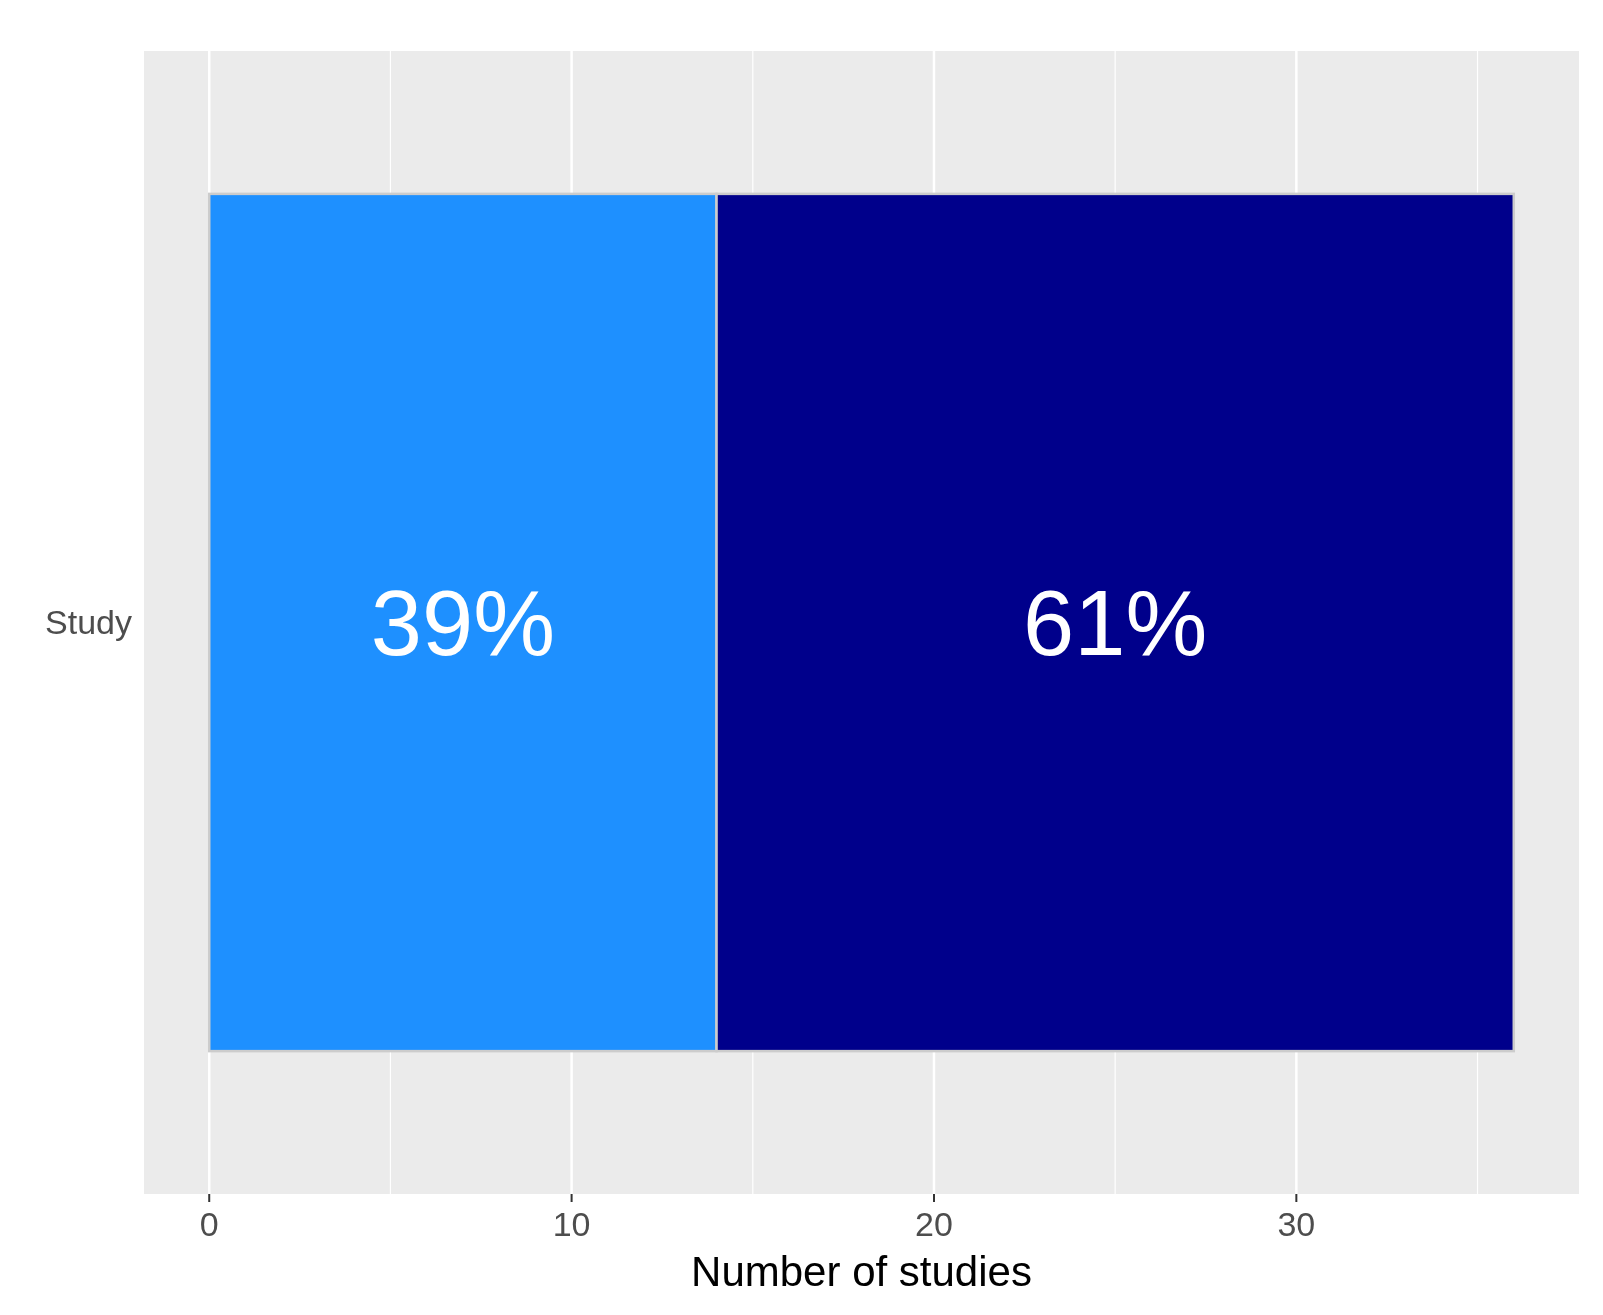  Describe the element at coordinates (861, 1271) in the screenshot. I see `x-axis-title: Number of studies` at that location.